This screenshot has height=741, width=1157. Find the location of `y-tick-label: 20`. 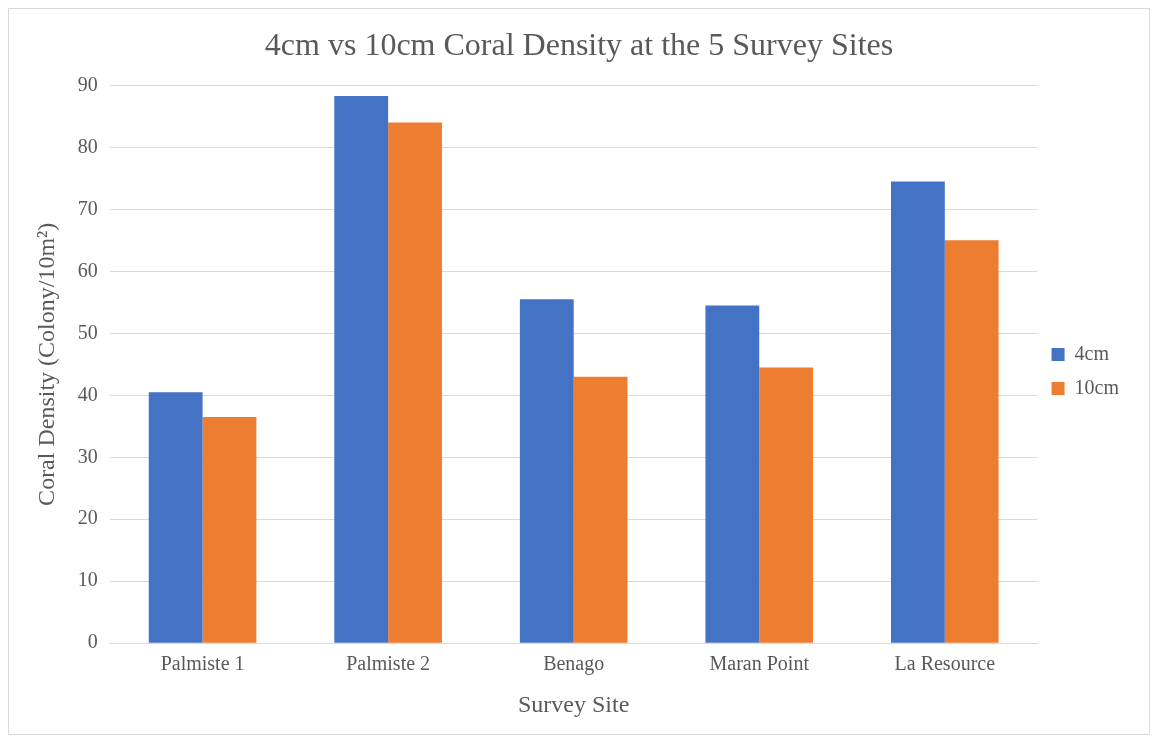

y-tick-label: 20 is located at coordinates (87, 517).